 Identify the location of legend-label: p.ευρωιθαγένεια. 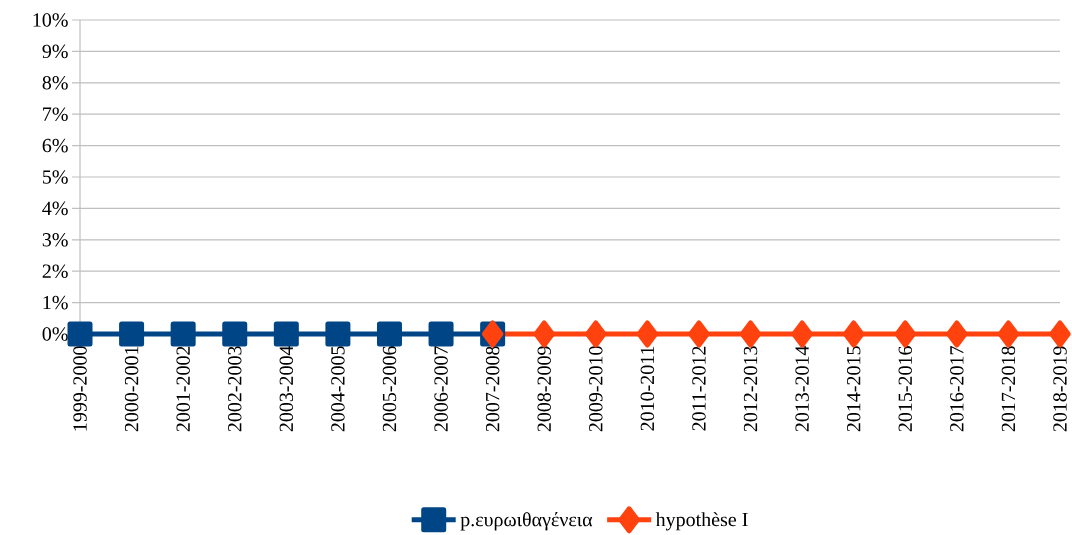
(526, 521).